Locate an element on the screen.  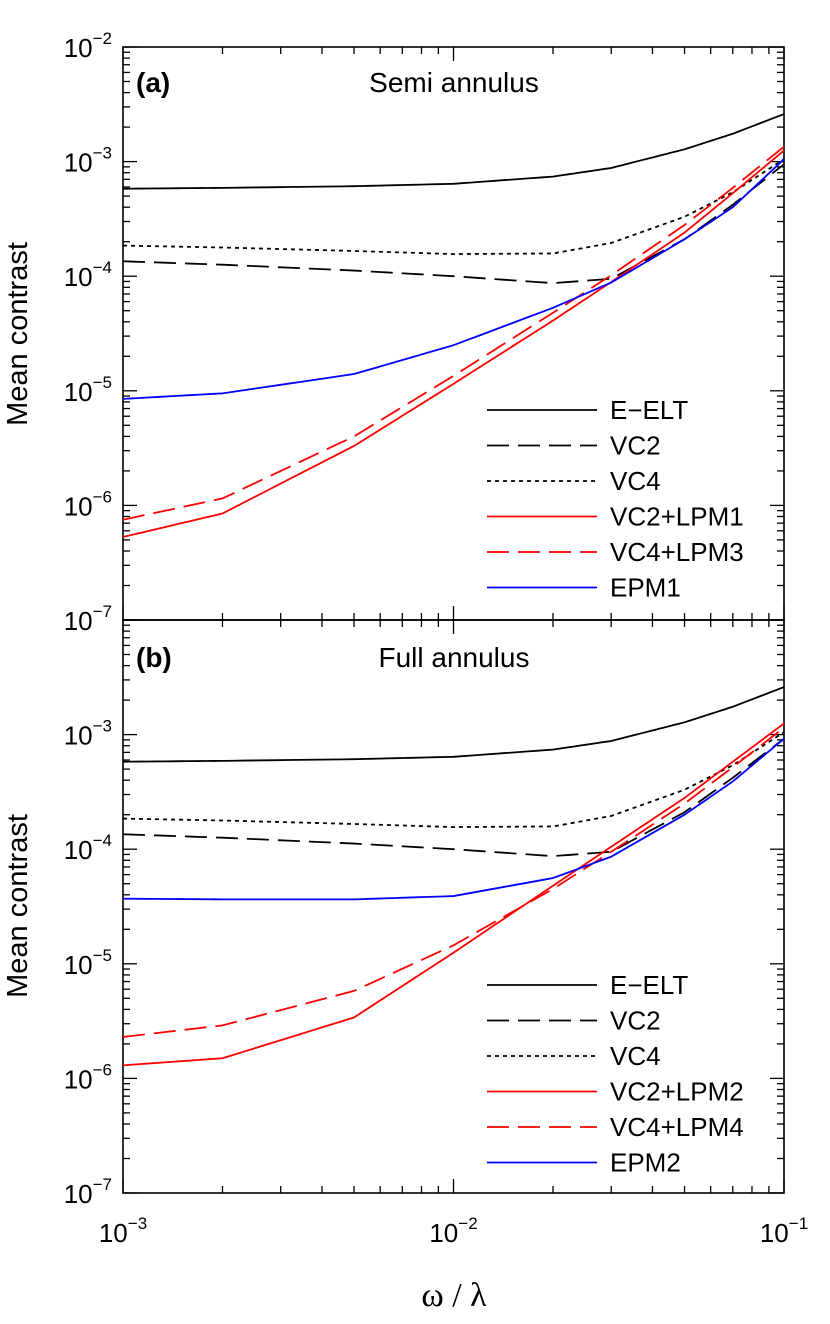
y-tick-label: 10⁻² is located at coordinates (88, 46).